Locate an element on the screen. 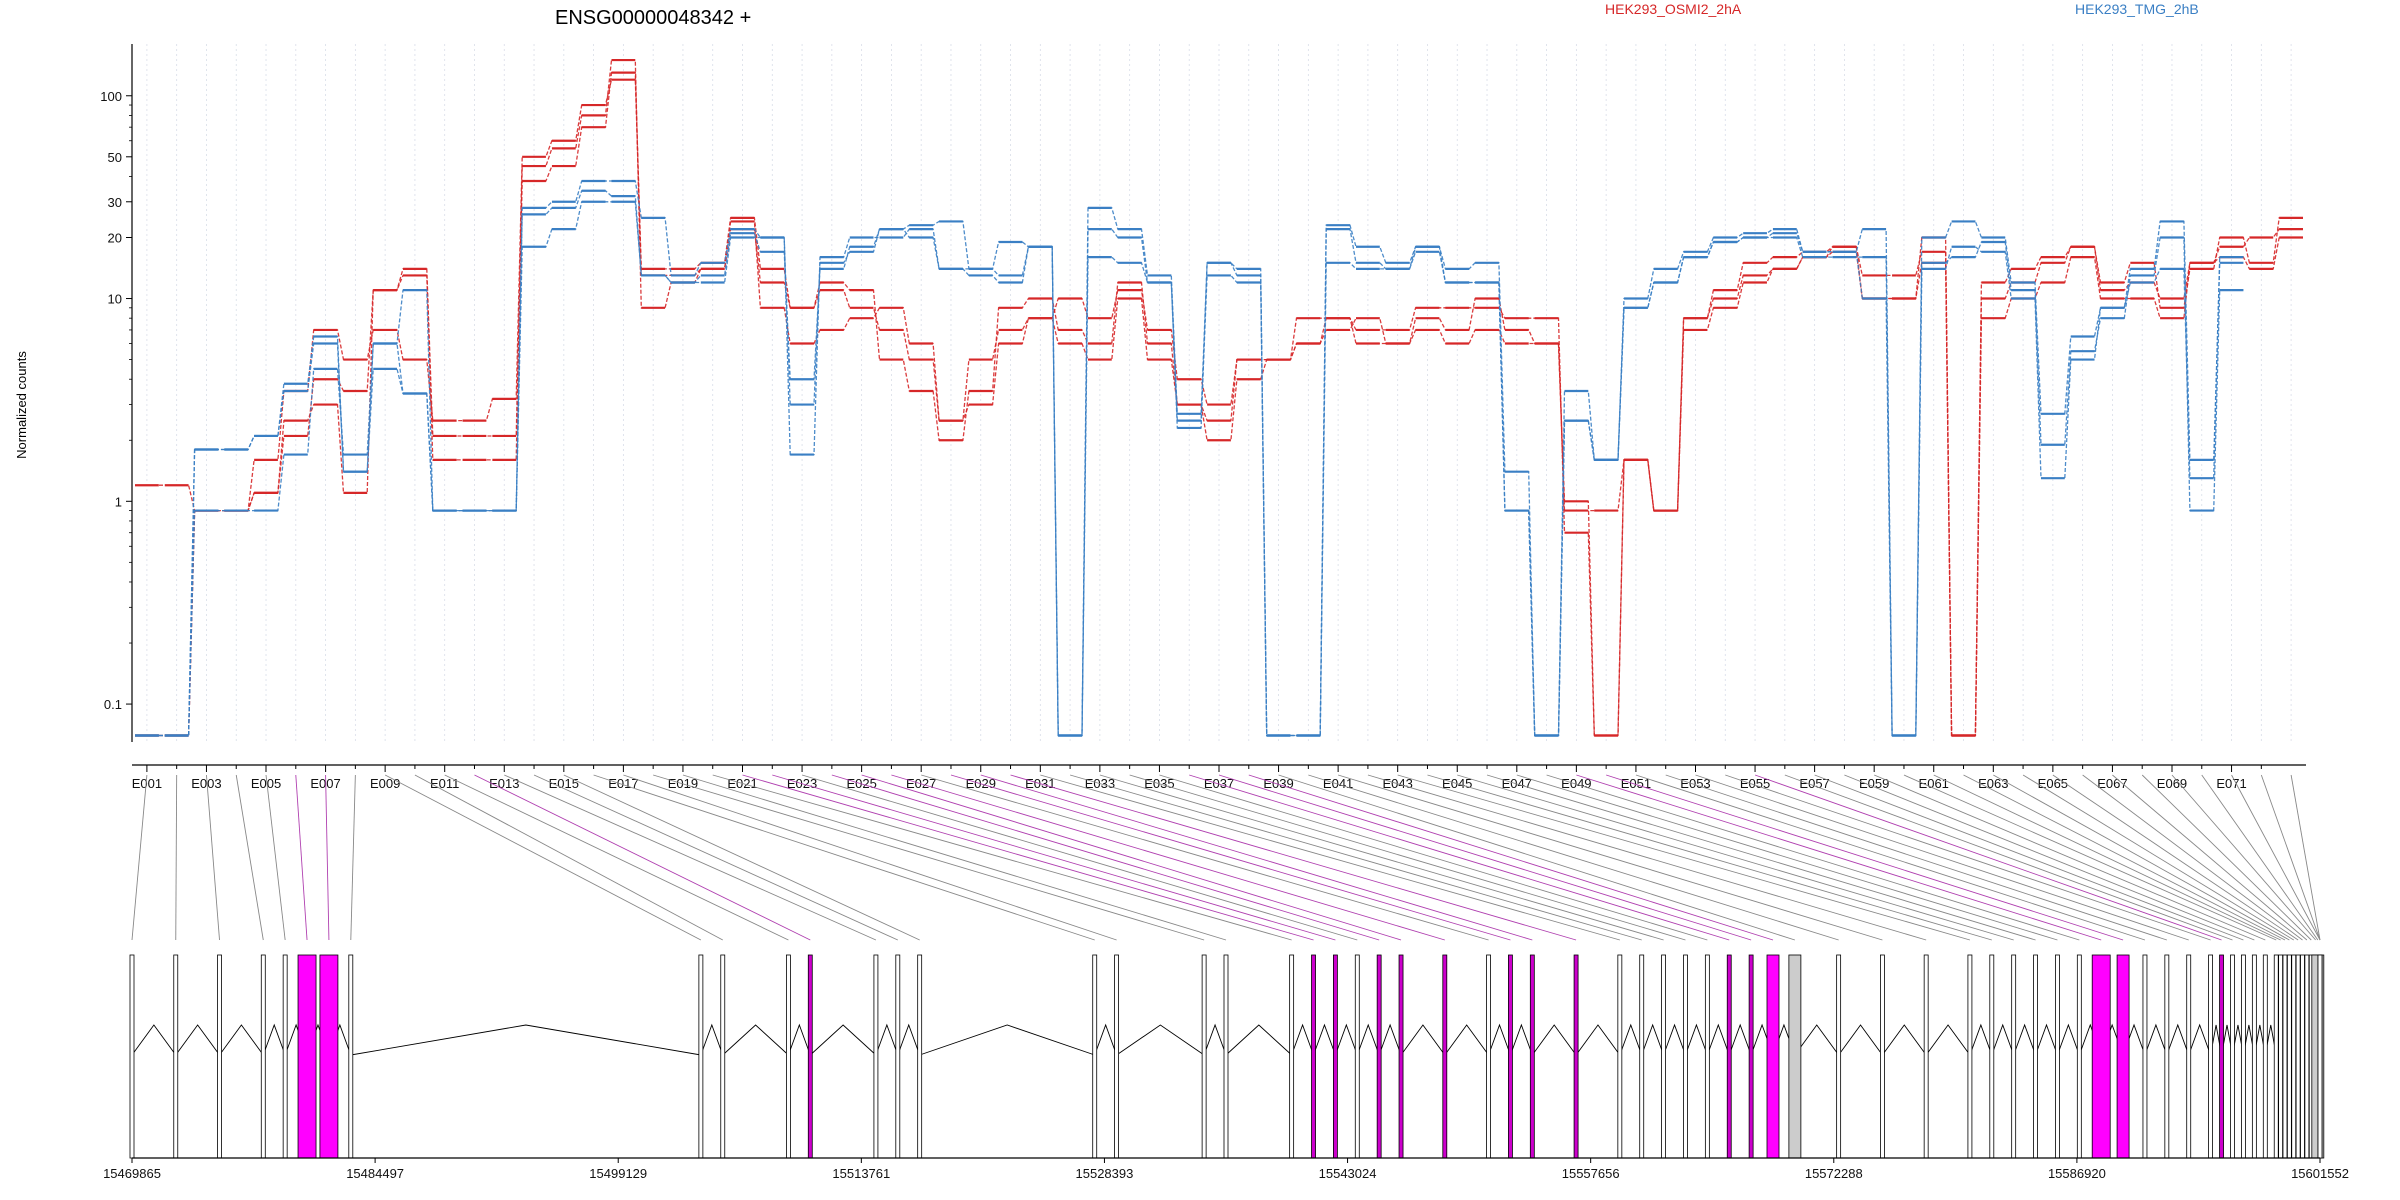  exon-label: E067 is located at coordinates (2112, 783).